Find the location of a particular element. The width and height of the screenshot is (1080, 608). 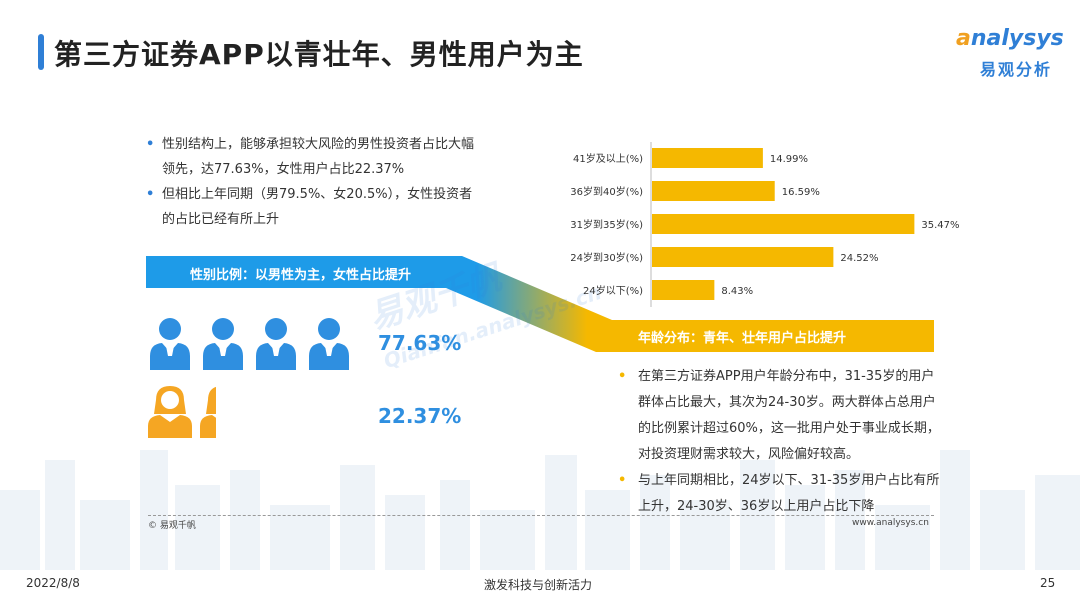

bar-value-label: 16.59% is located at coordinates (801, 192).